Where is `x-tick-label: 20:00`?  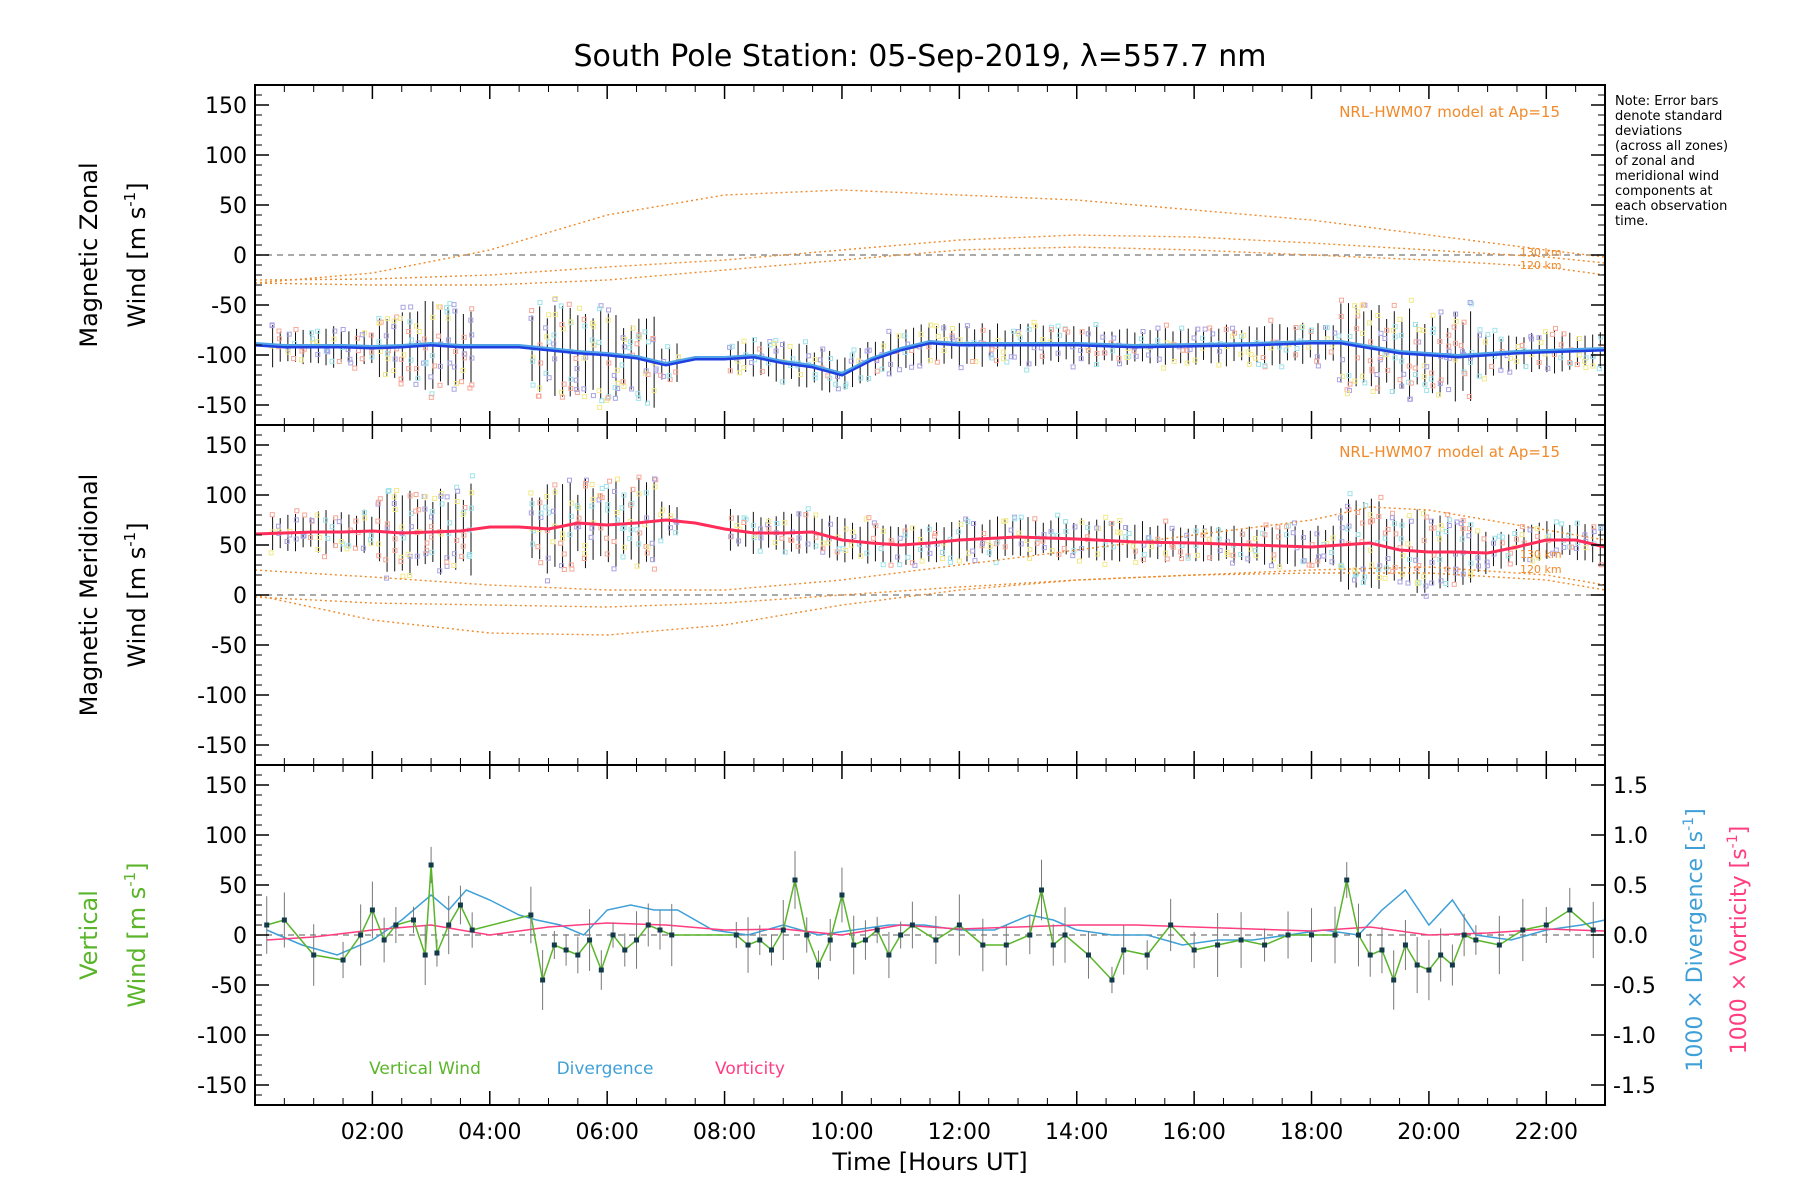 x-tick-label: 20:00 is located at coordinates (1428, 1132).